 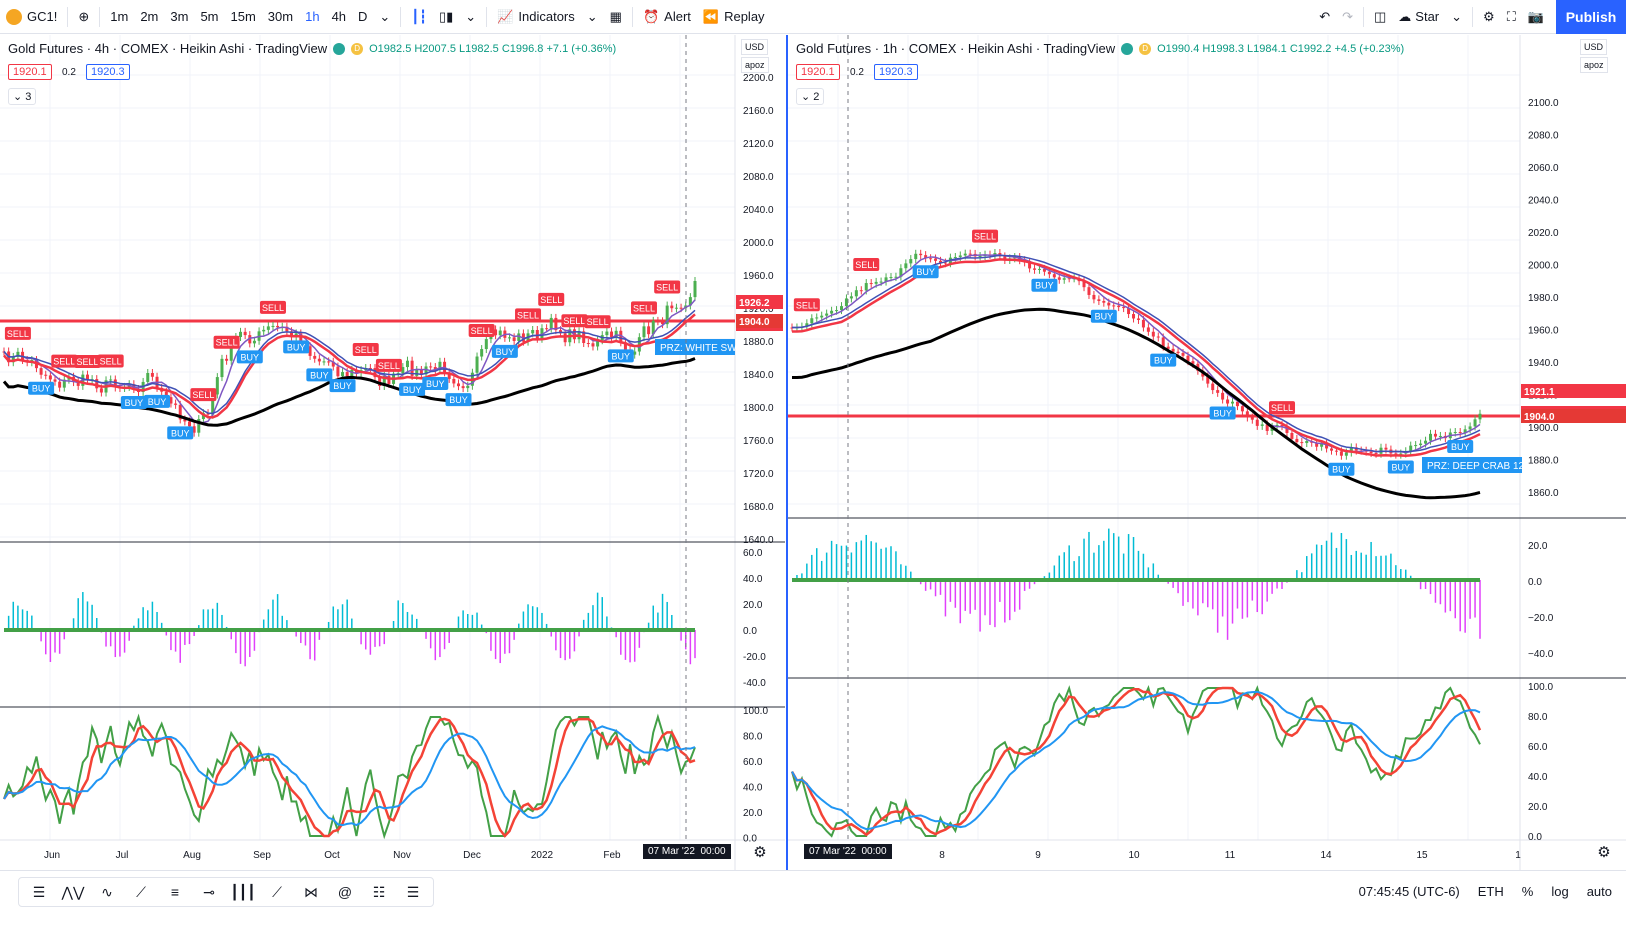 I want to click on rsi-tick-label: 0.0, so click(x=1535, y=837).